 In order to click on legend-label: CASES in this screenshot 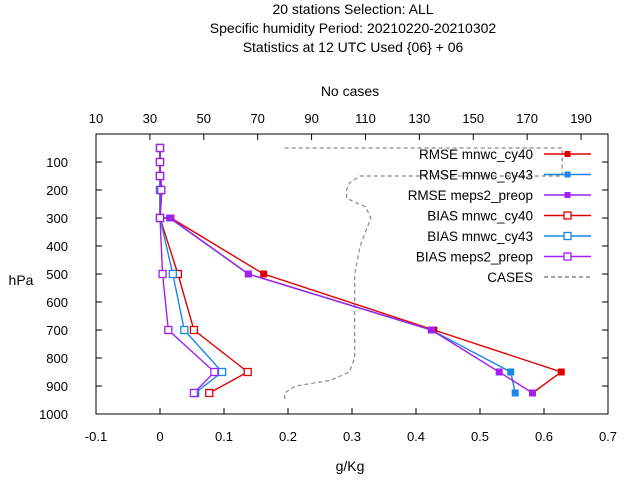, I will do `click(510, 277)`.